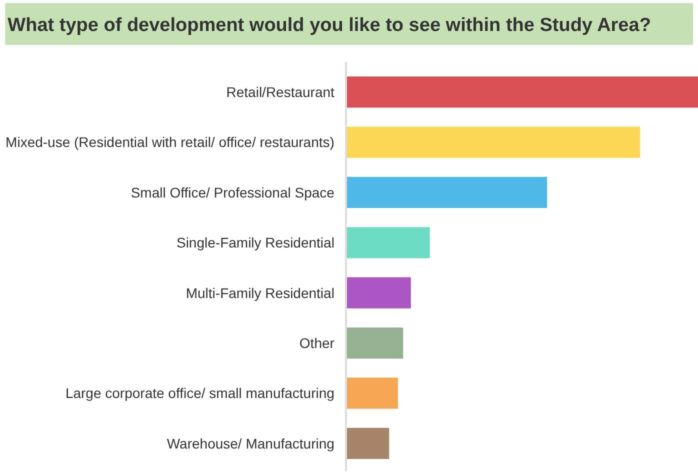 The width and height of the screenshot is (698, 473). What do you see at coordinates (232, 192) in the screenshot?
I see `y-tick-label: Small Office/ Professional Space` at bounding box center [232, 192].